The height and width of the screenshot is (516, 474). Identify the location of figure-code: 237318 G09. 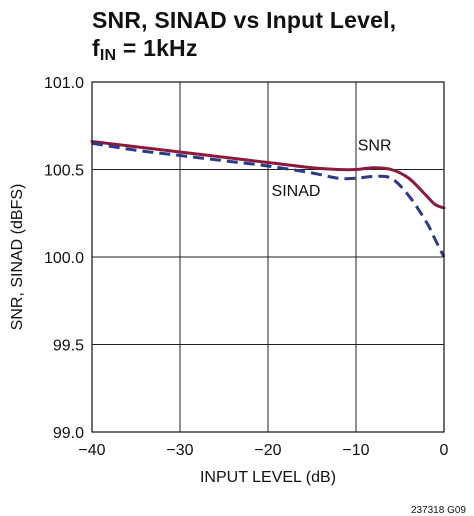
(438, 510).